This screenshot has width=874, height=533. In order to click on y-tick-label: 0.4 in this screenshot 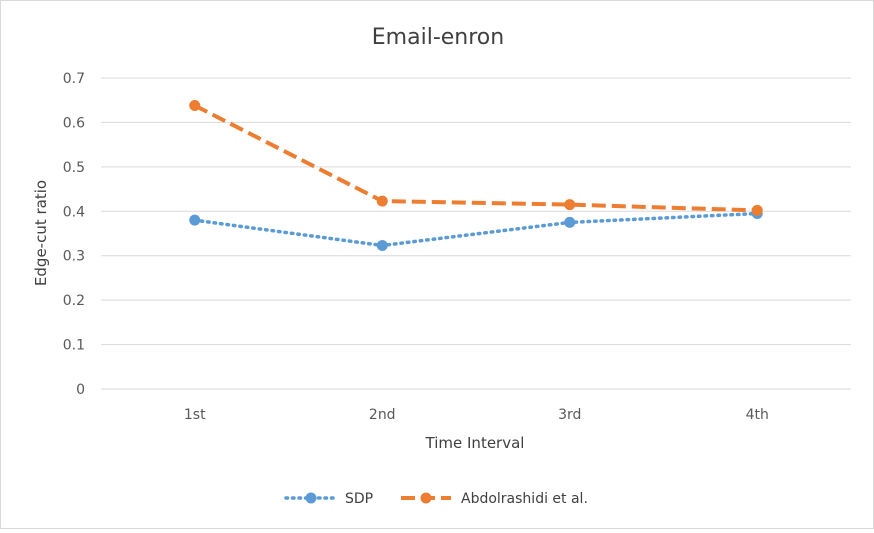, I will do `click(74, 212)`.